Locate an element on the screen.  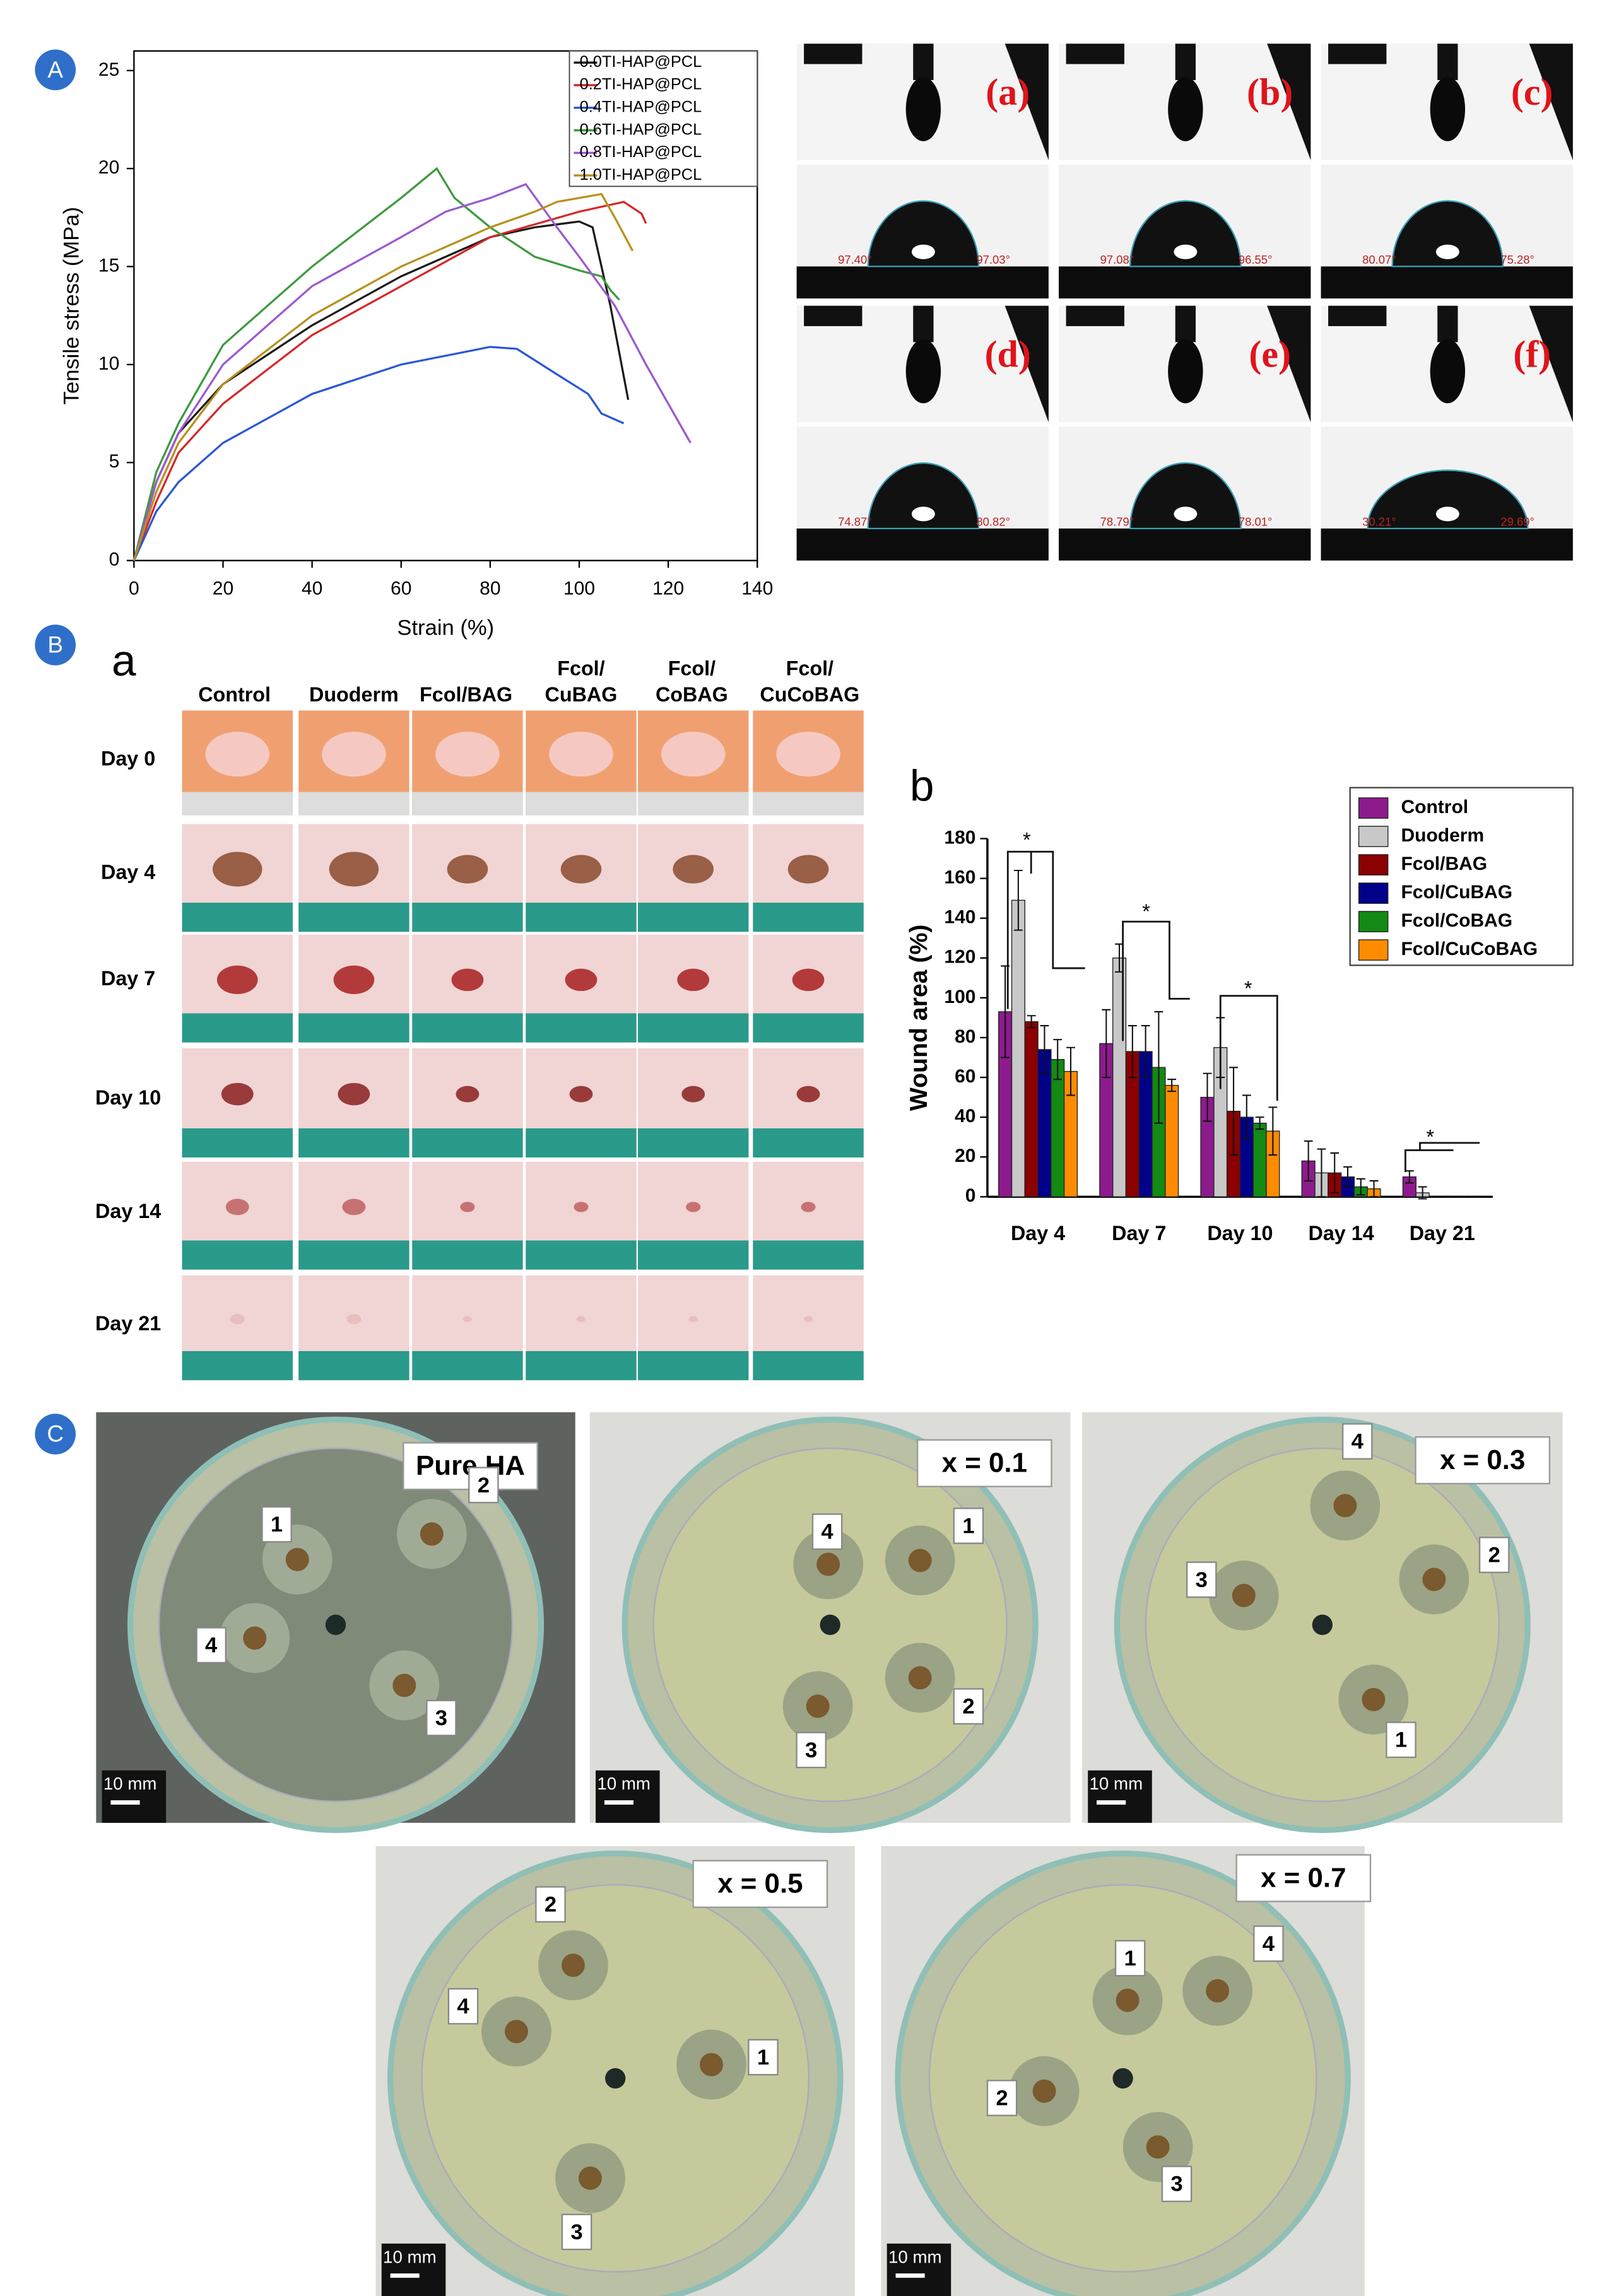
angle-right: 78.01° is located at coordinates (1256, 522).